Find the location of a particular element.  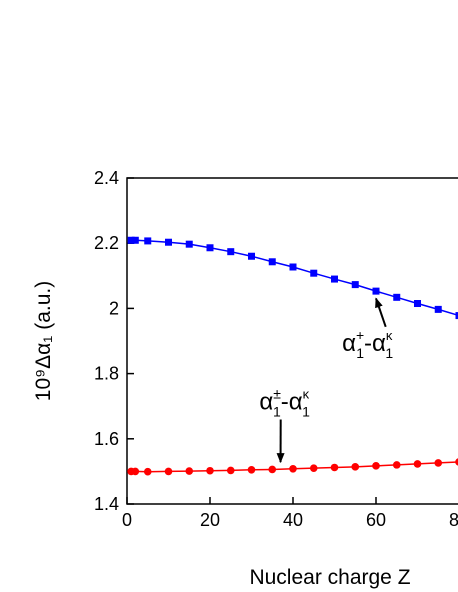

y-tick-label: 1.4 is located at coordinates (106, 504).